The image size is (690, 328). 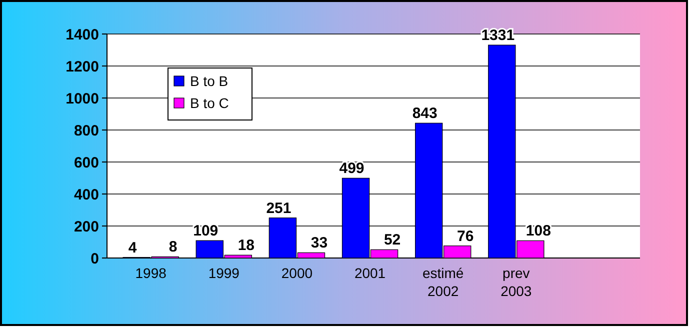 I want to click on y-tick-label: 0, so click(x=94, y=259).